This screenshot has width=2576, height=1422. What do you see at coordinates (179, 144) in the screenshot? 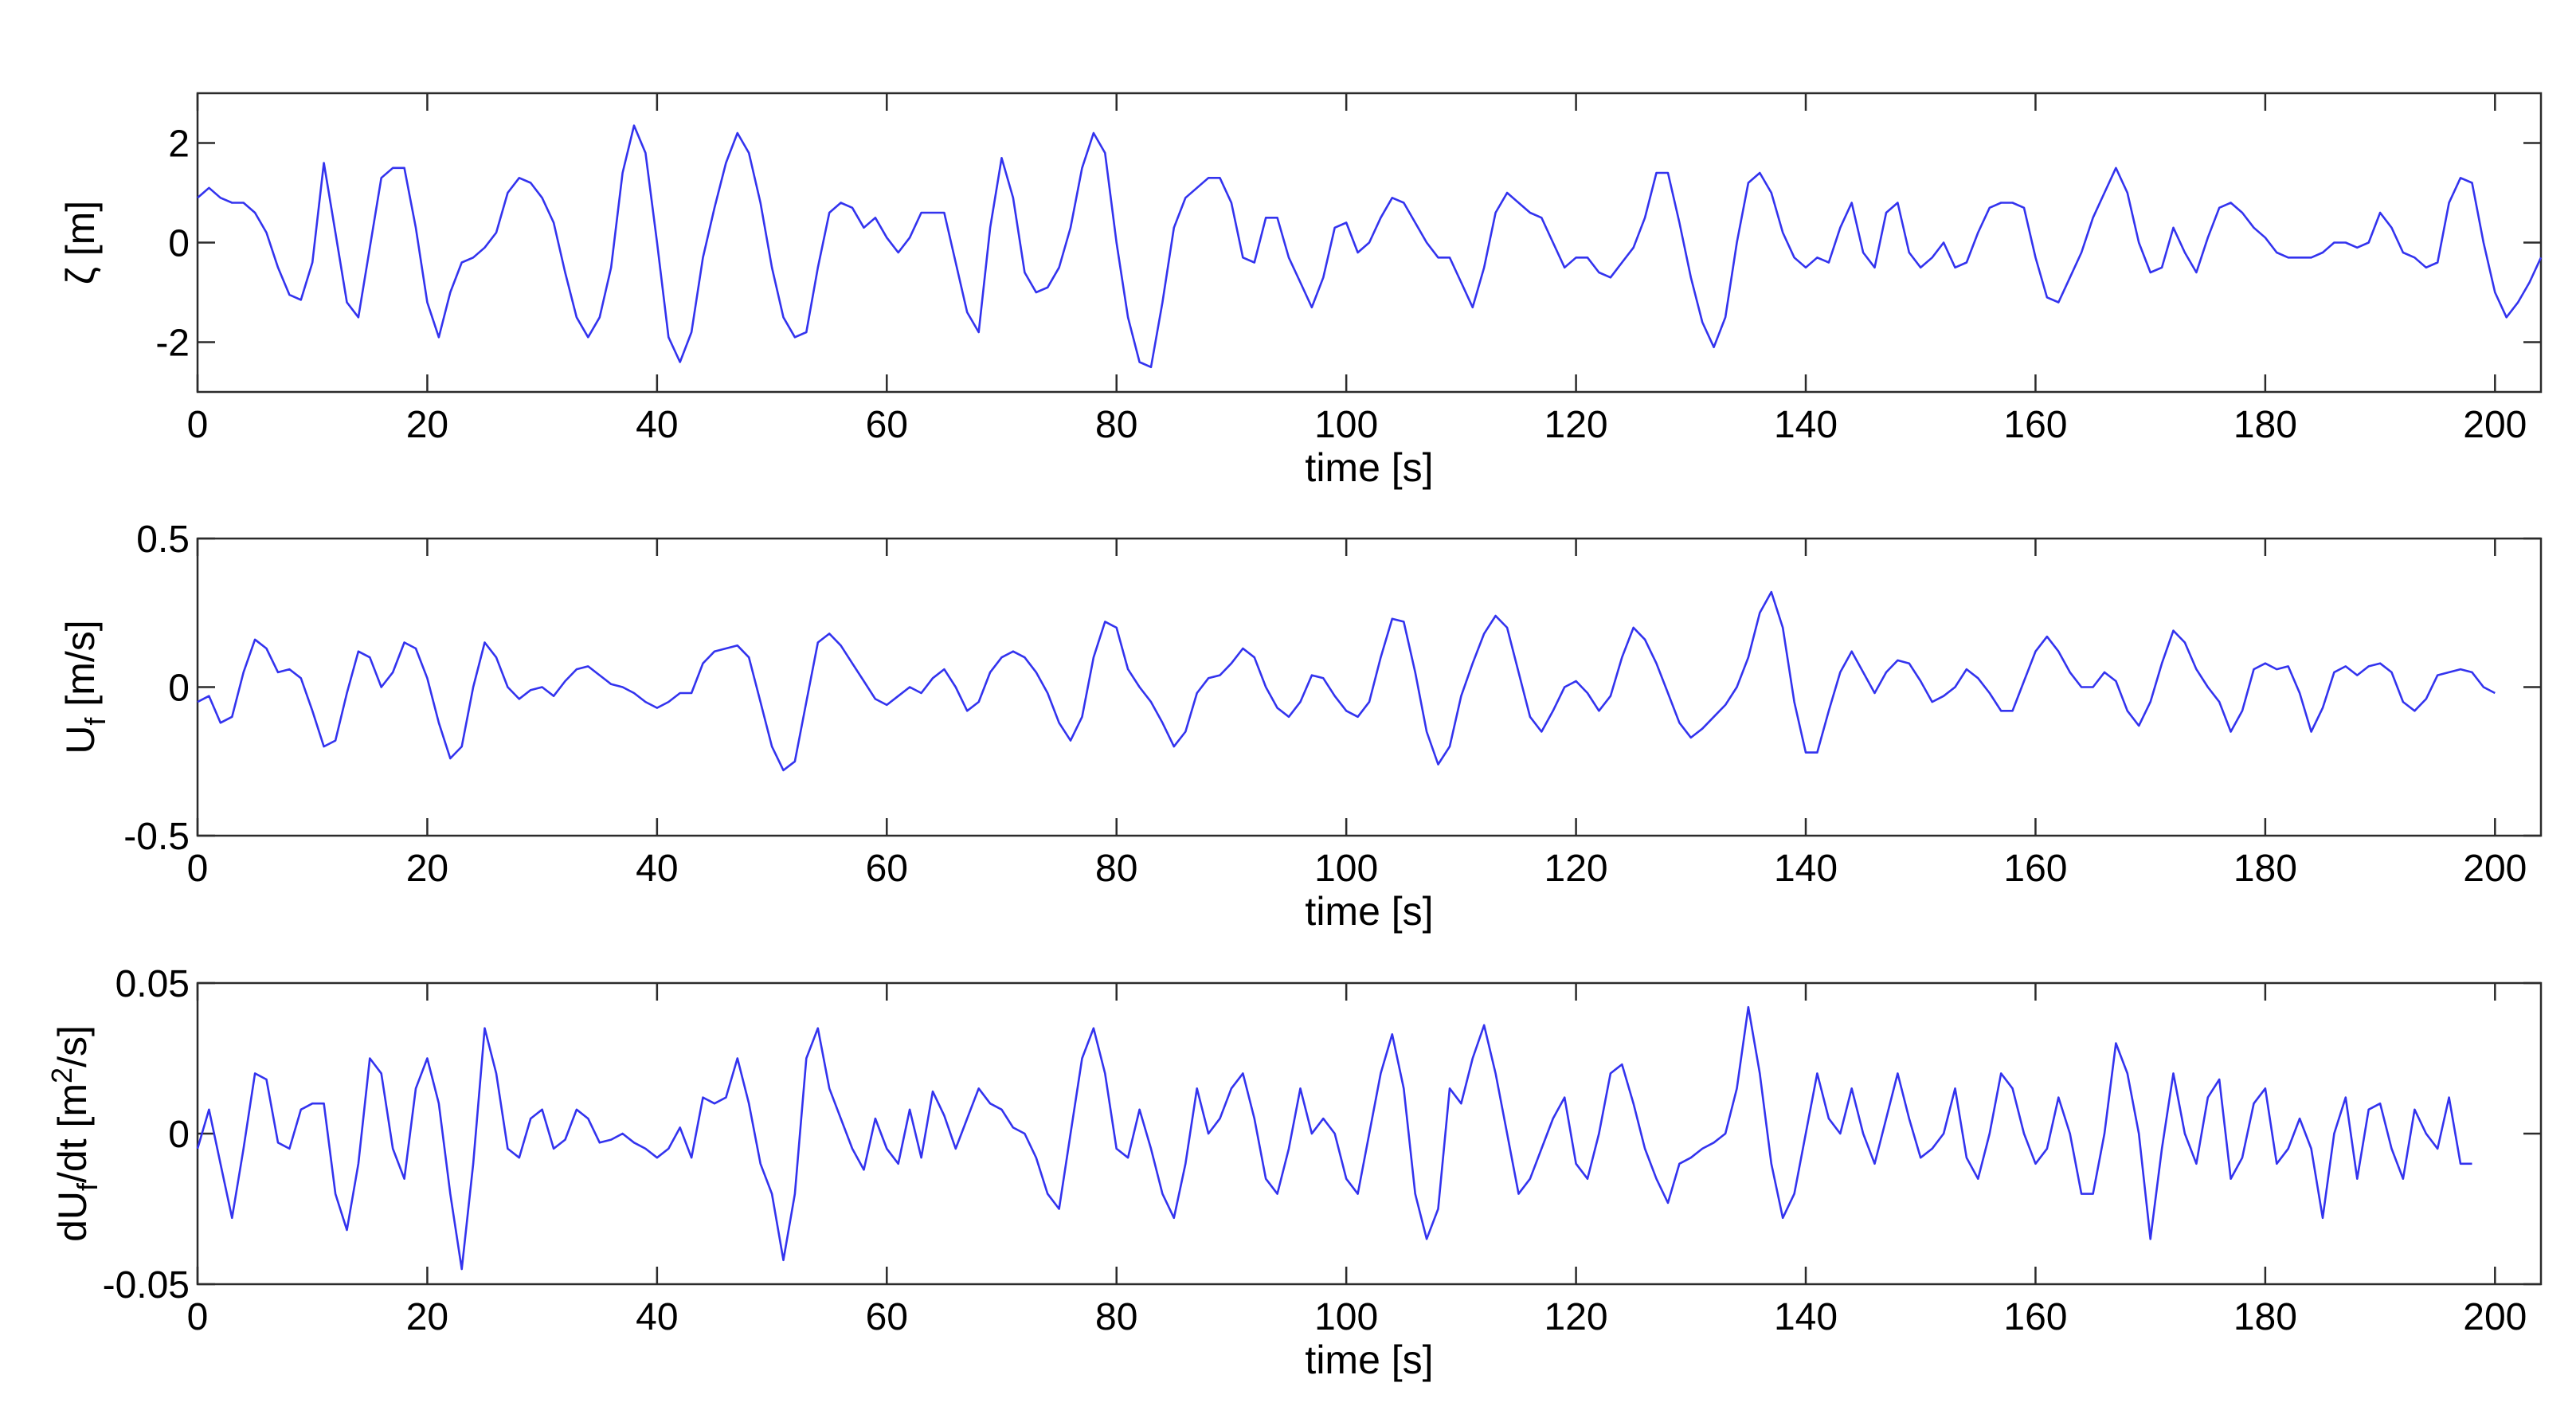
I see `y-tick-label: 2` at bounding box center [179, 144].